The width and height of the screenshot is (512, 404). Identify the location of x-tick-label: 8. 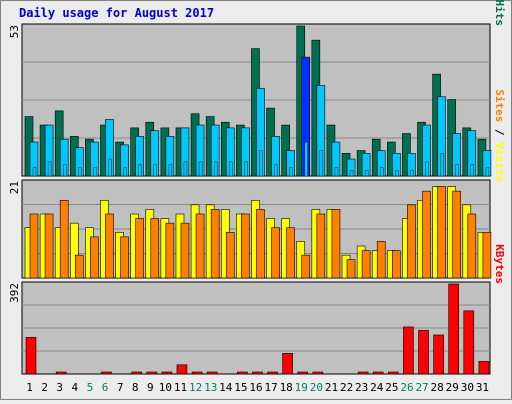
(135, 387).